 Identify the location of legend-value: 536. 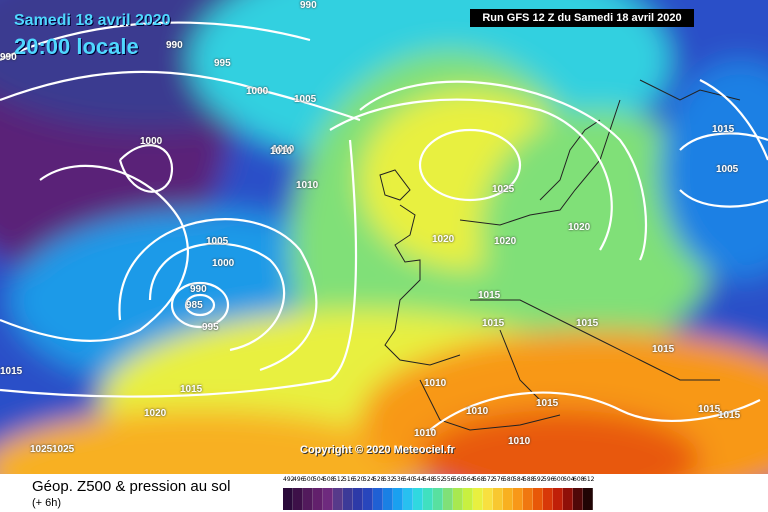
(399, 479).